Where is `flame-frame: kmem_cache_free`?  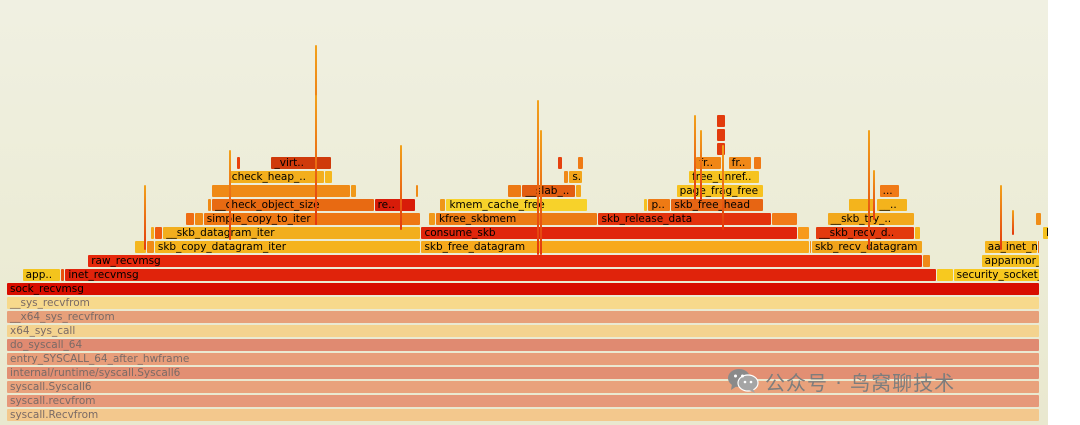
flame-frame: kmem_cache_free is located at coordinates (517, 205).